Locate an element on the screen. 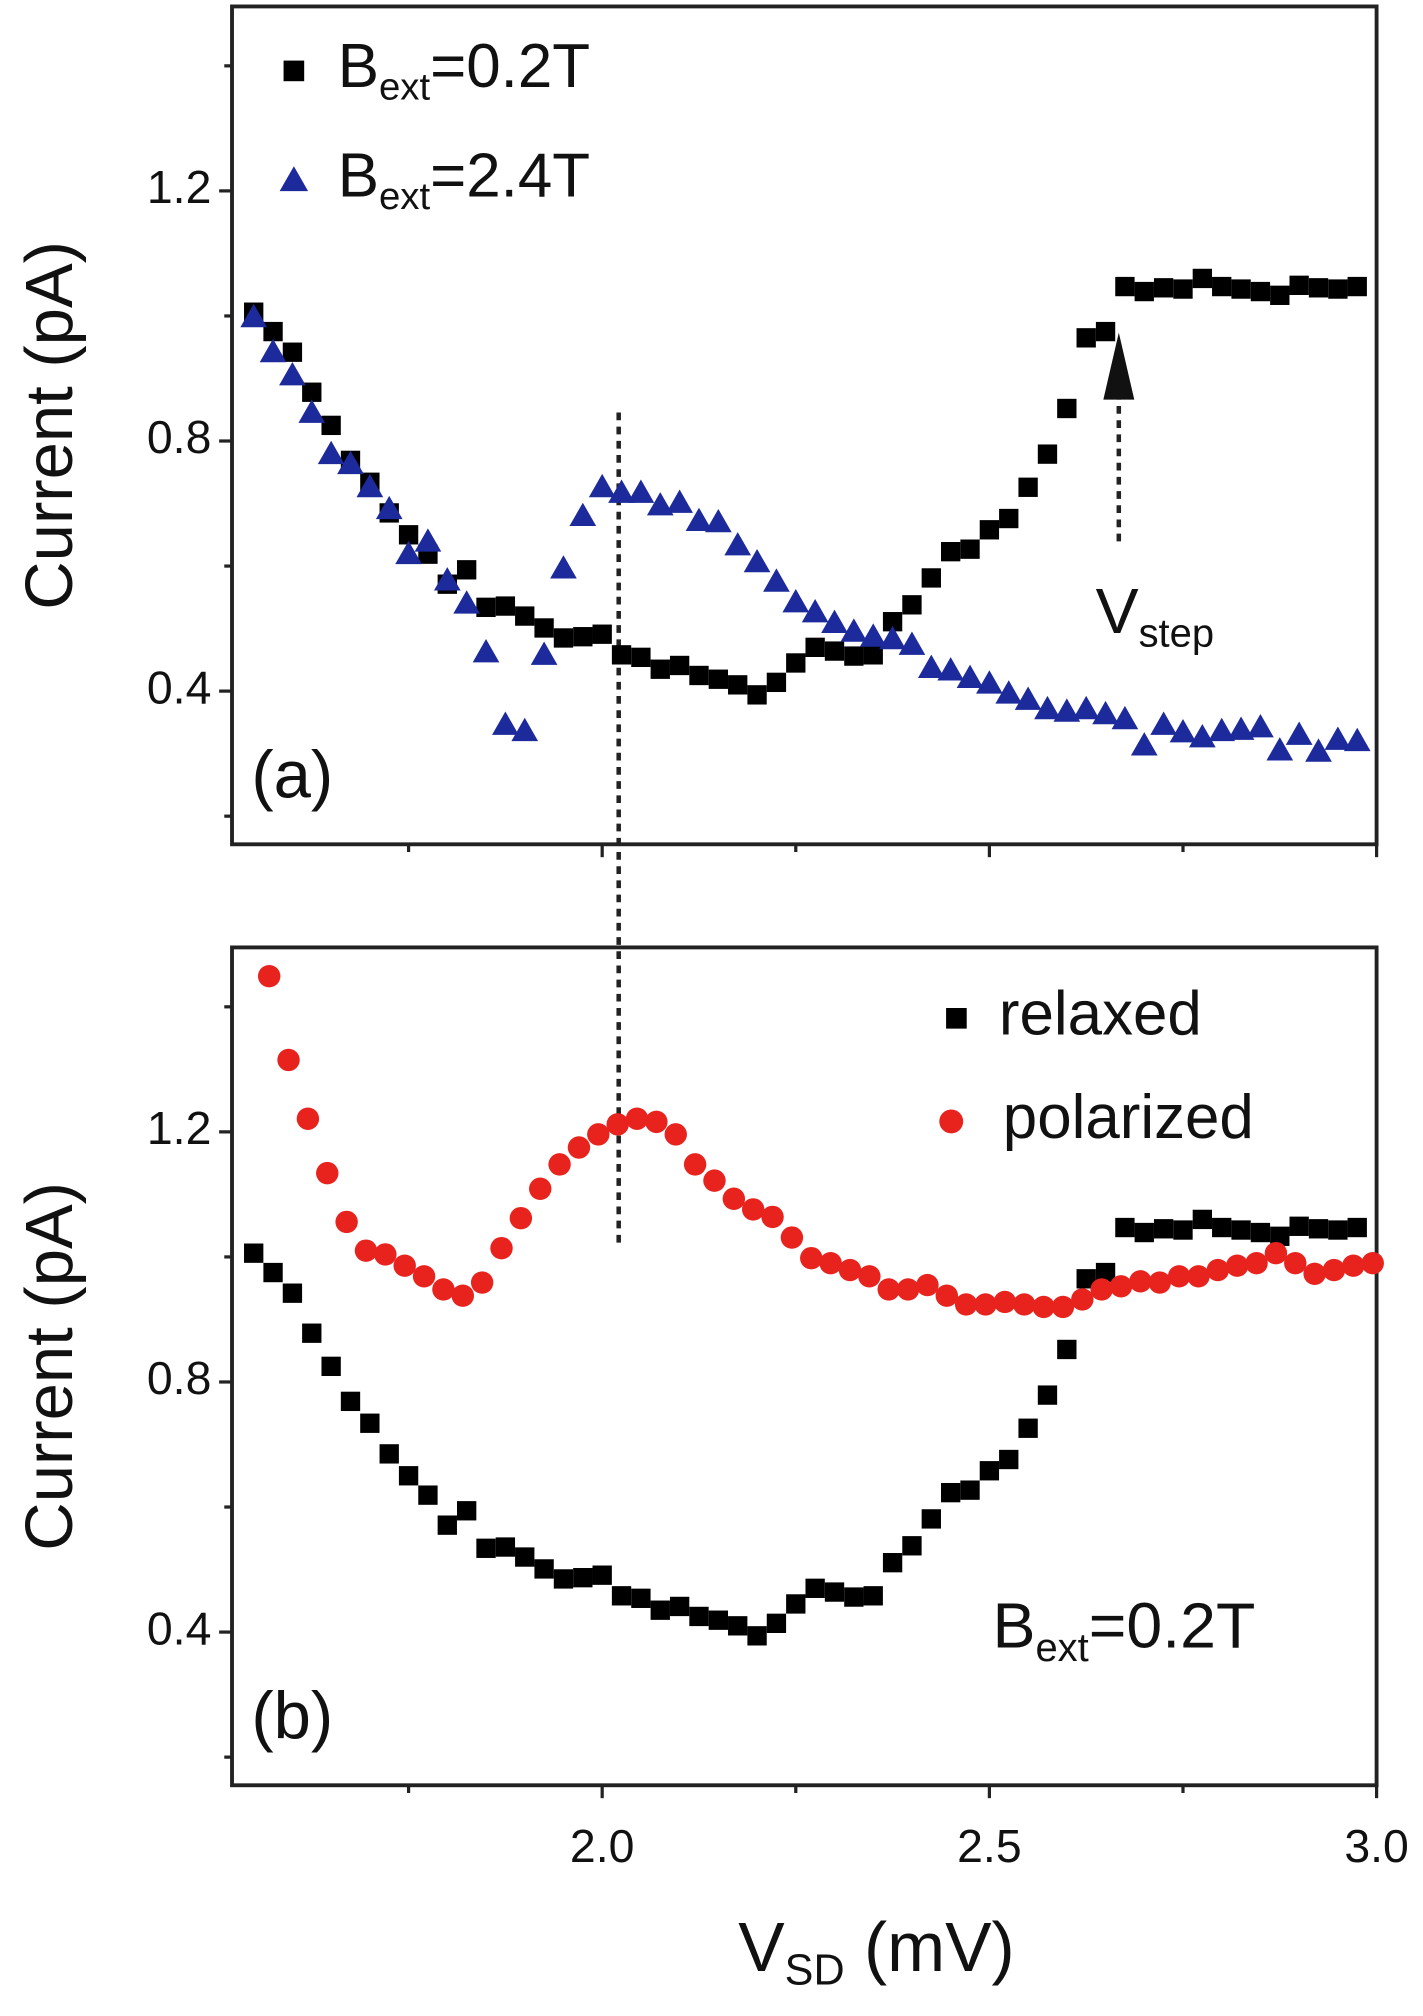  text-part: V is located at coordinates (1117, 611).